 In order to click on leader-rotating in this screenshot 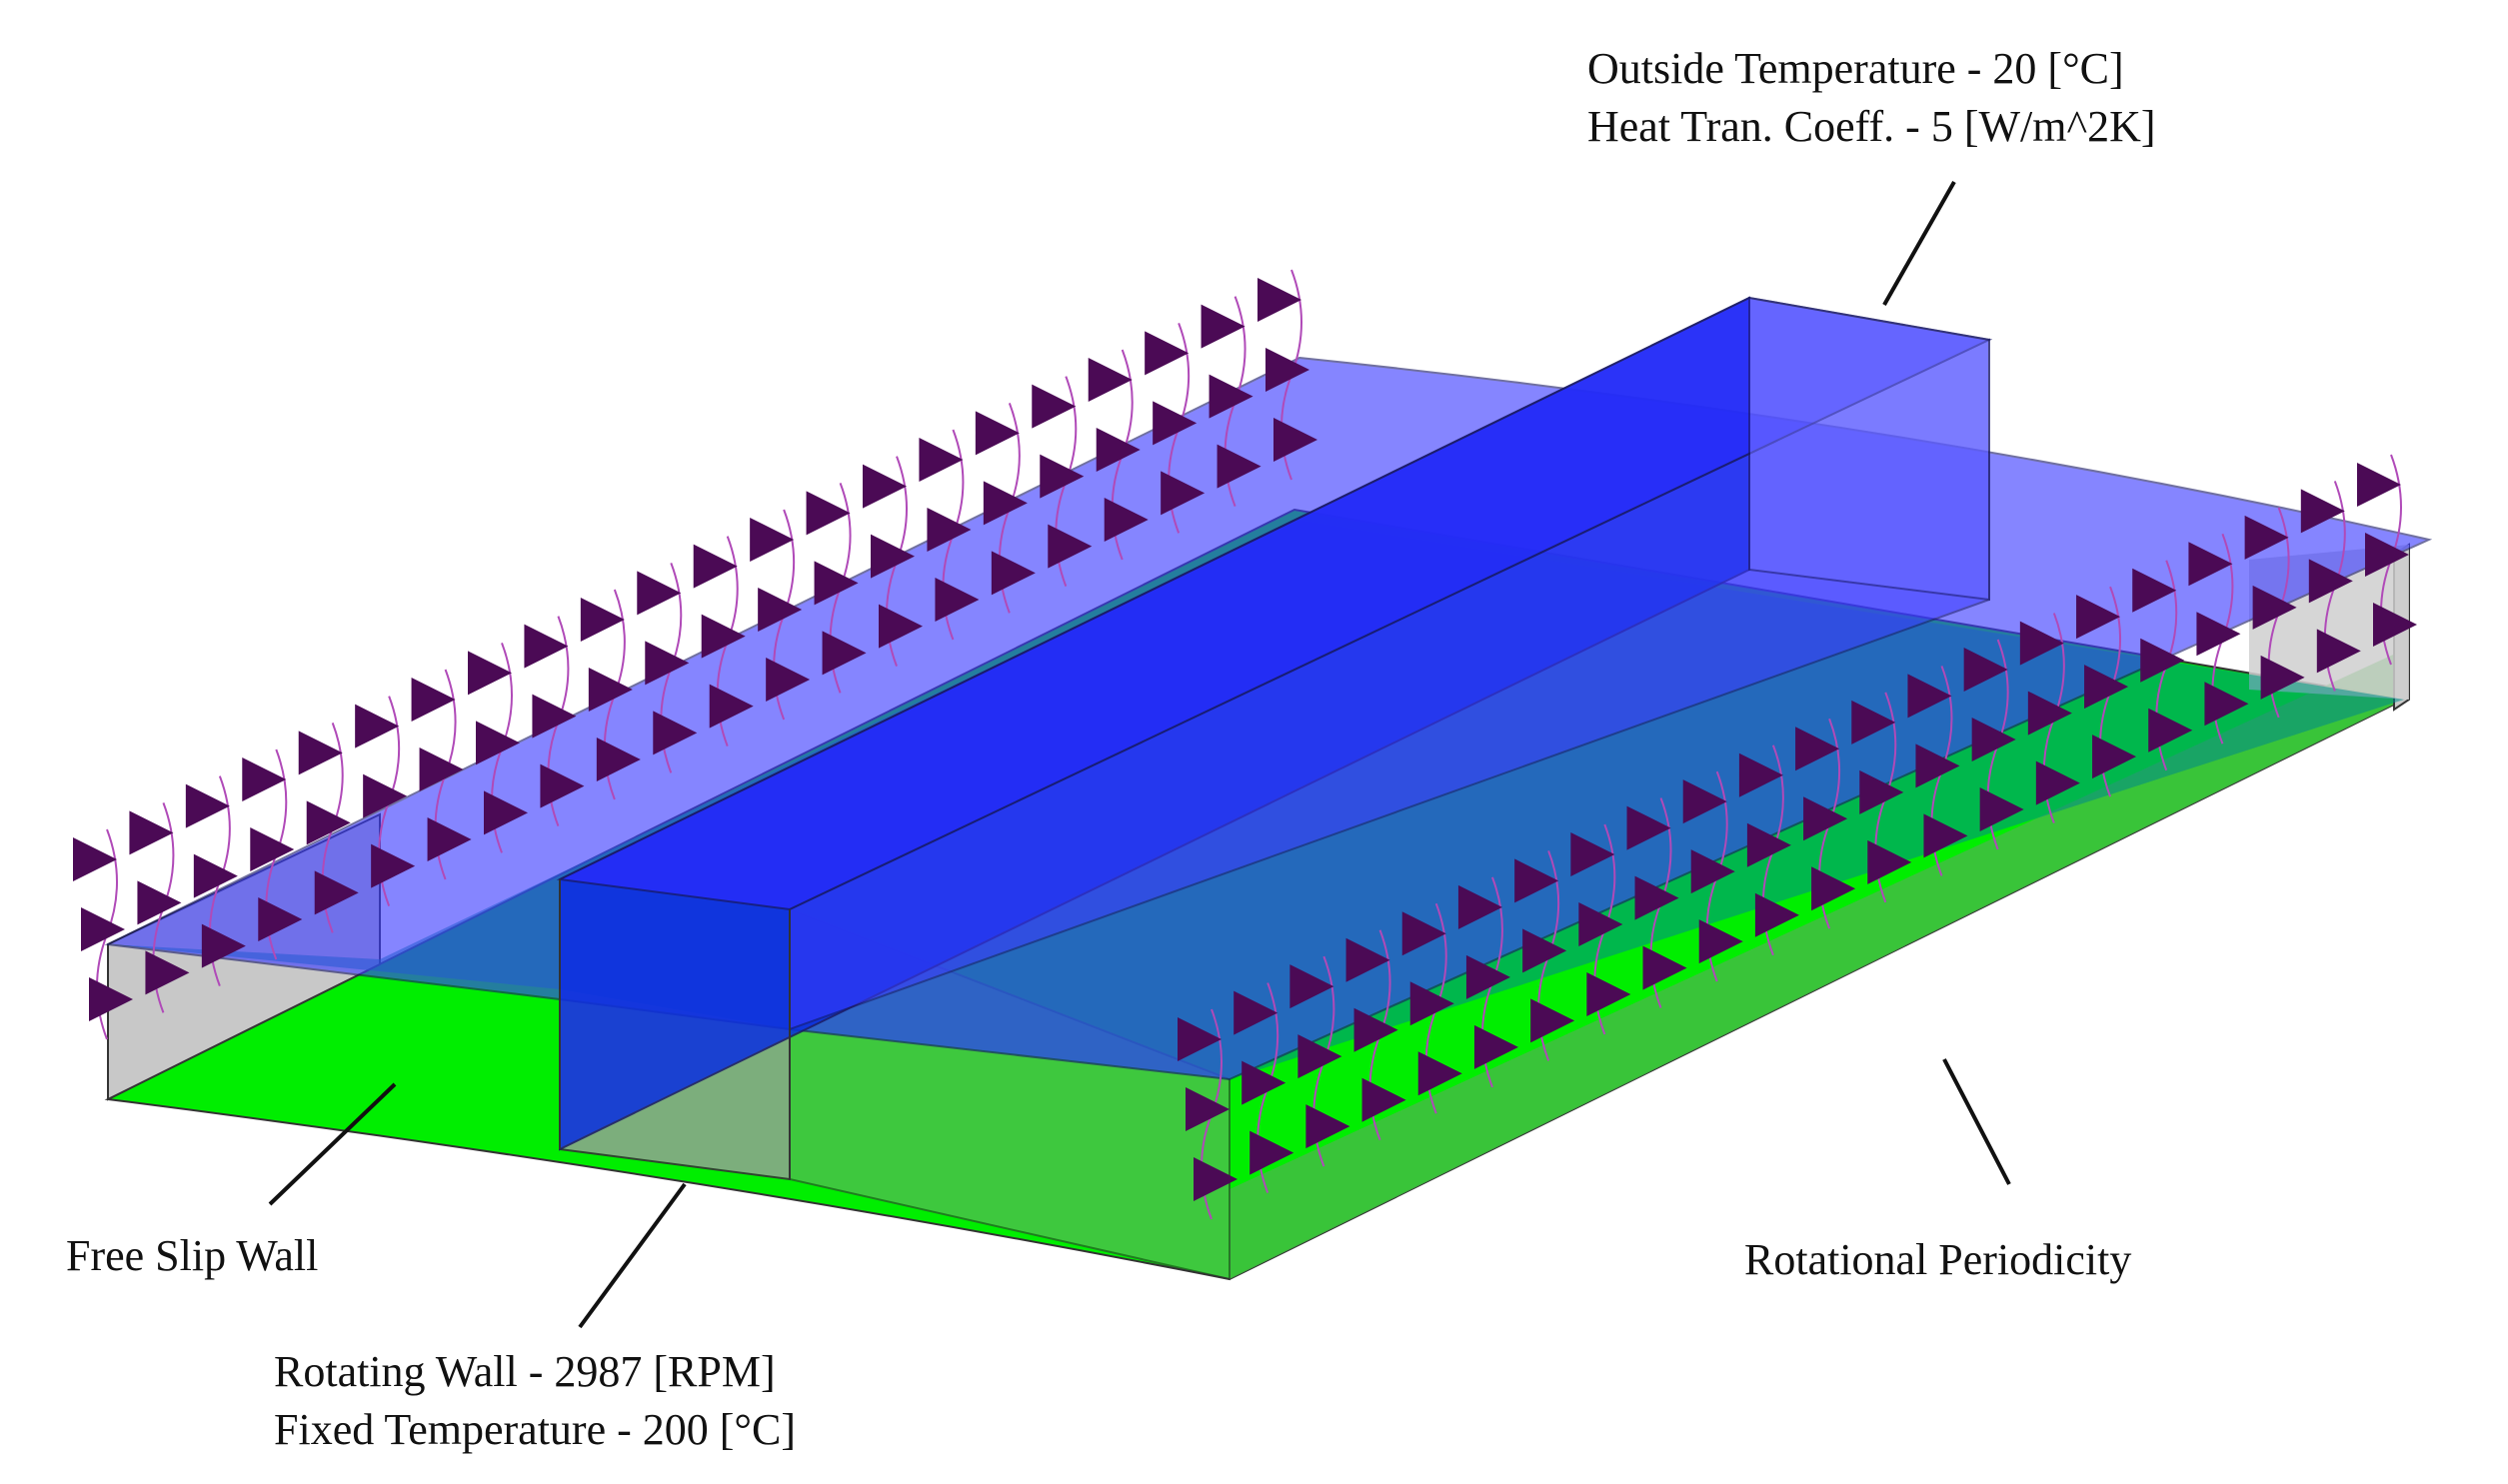, I will do `click(632, 1255)`.